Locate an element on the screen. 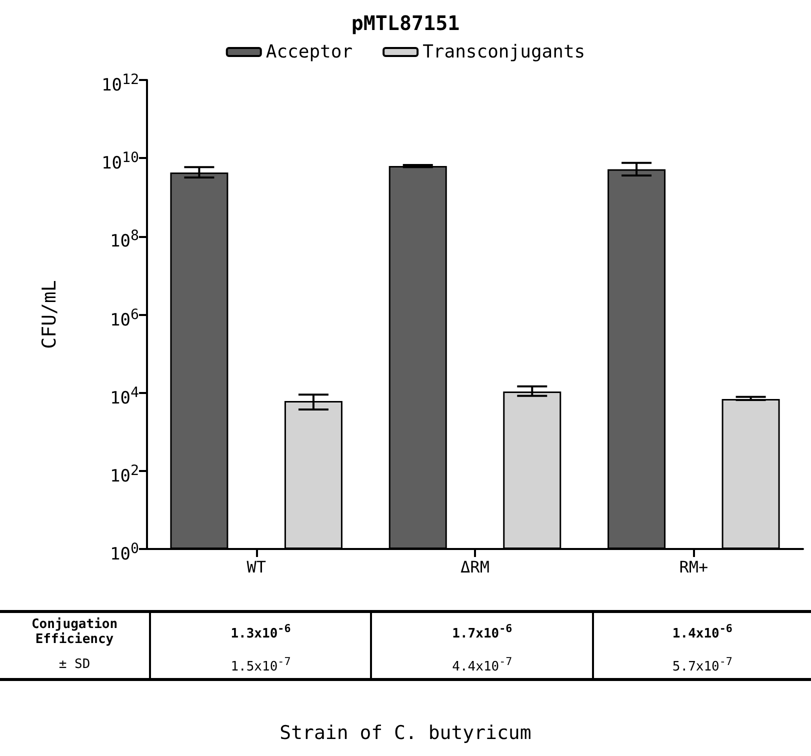 This screenshot has height=756, width=811. text: 1.5x10$^{-7}$ is located at coordinates (261, 665).